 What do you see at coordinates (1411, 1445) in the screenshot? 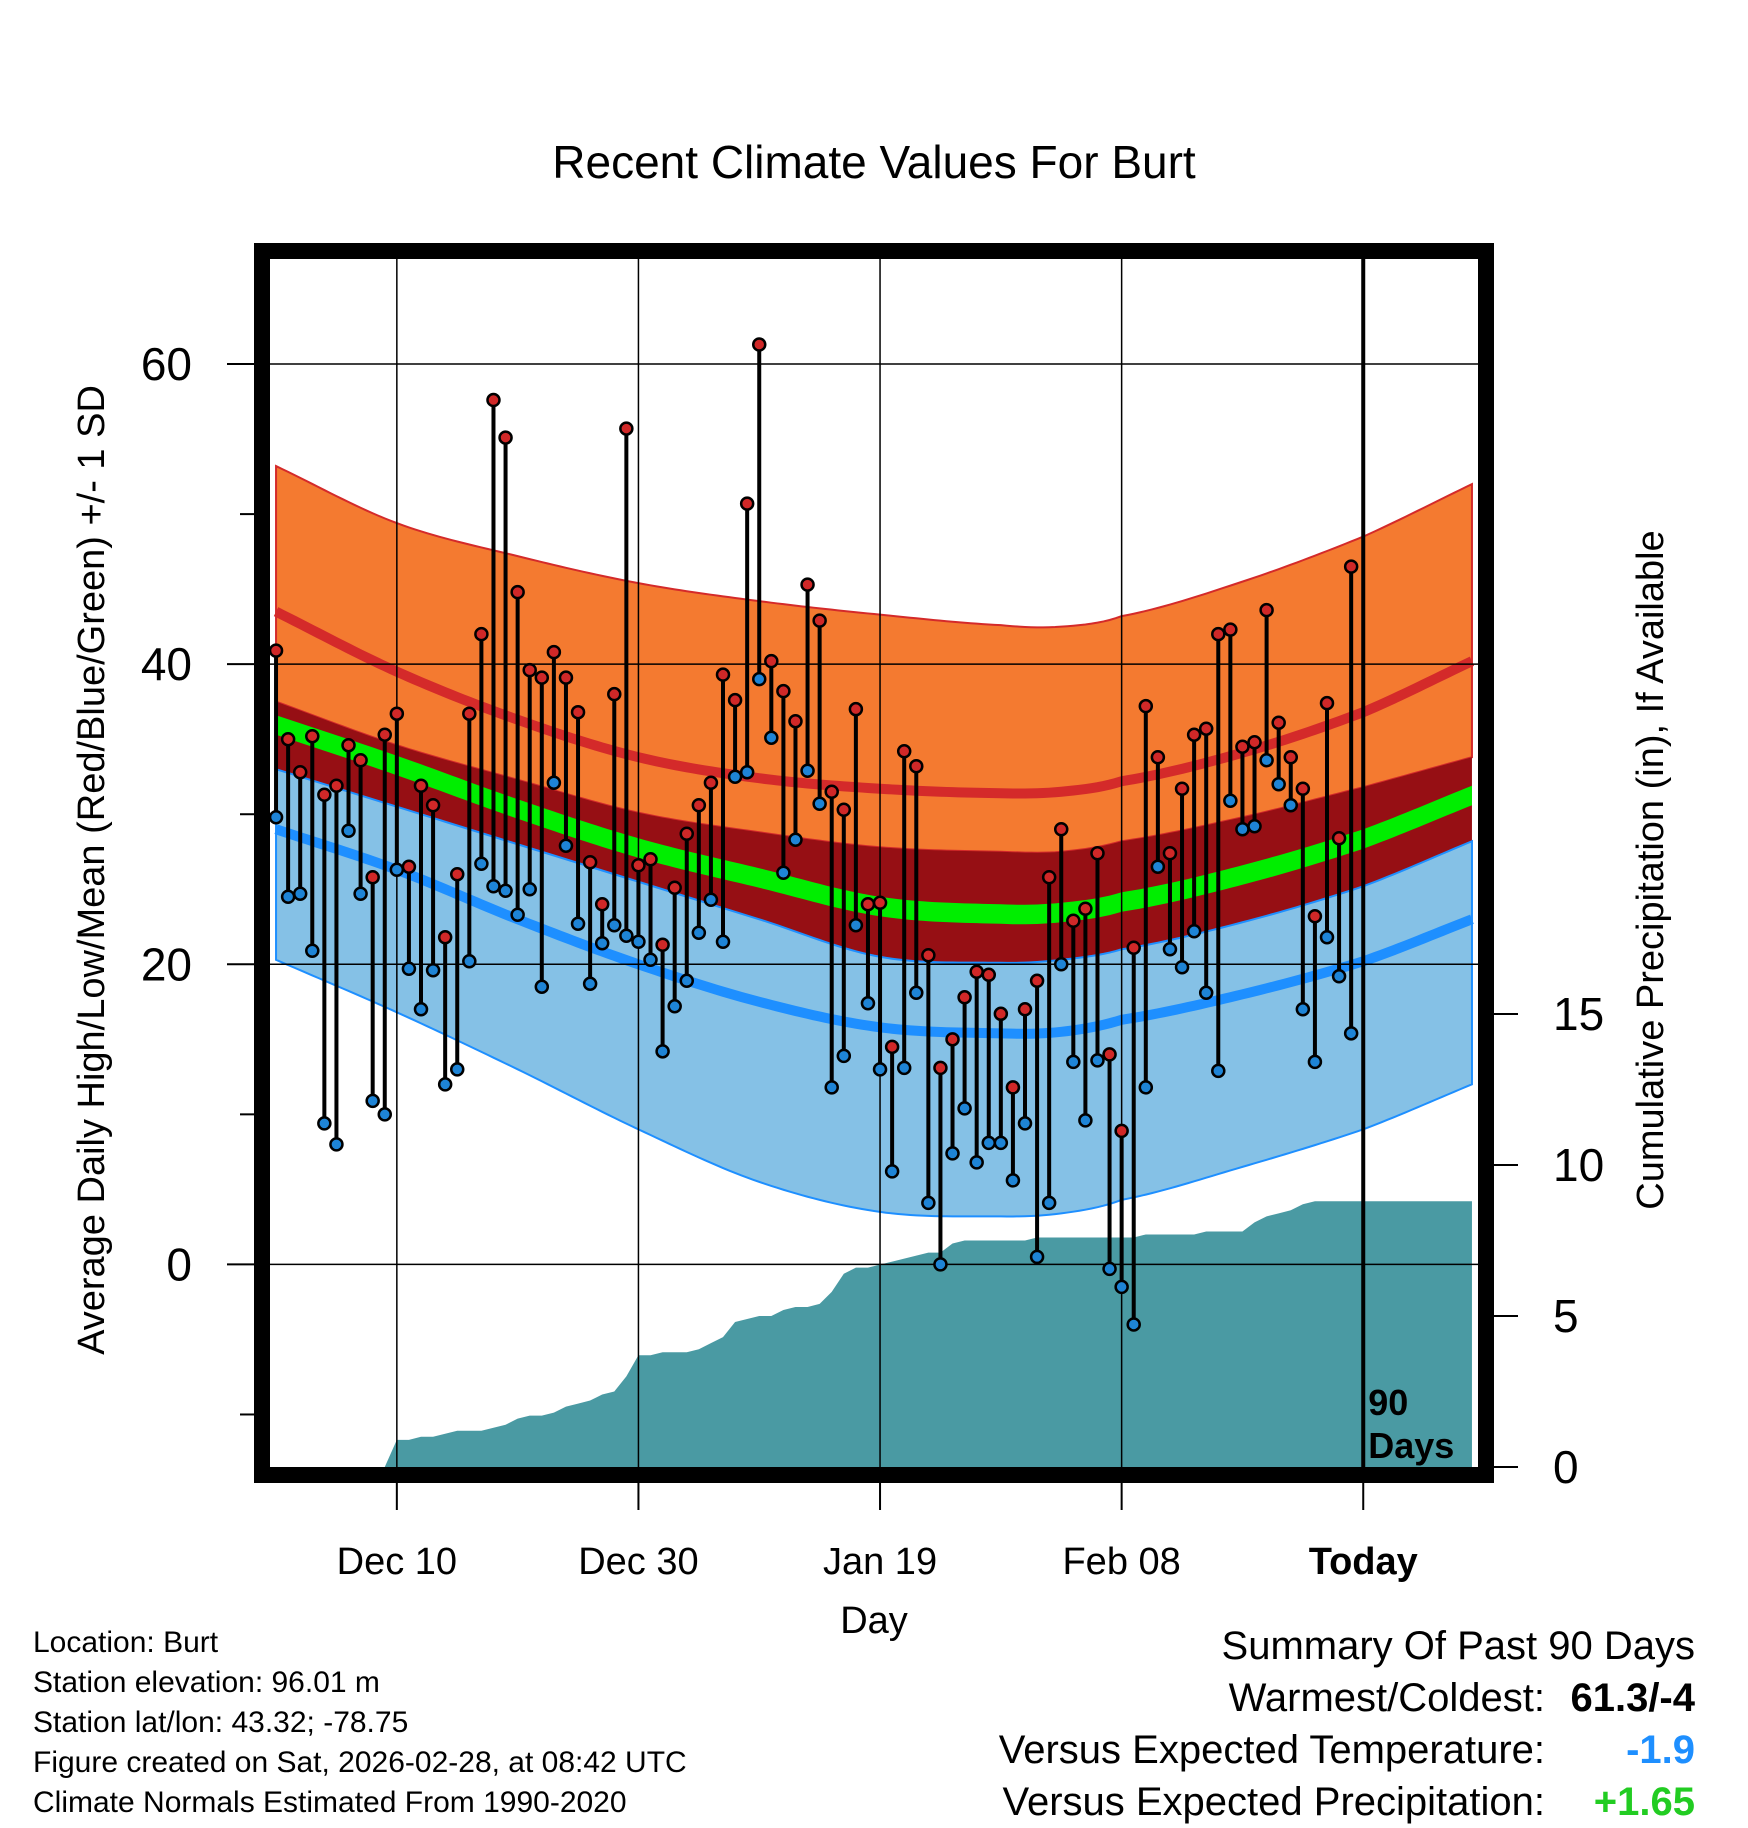
I see `today-days-label: Days` at bounding box center [1411, 1445].